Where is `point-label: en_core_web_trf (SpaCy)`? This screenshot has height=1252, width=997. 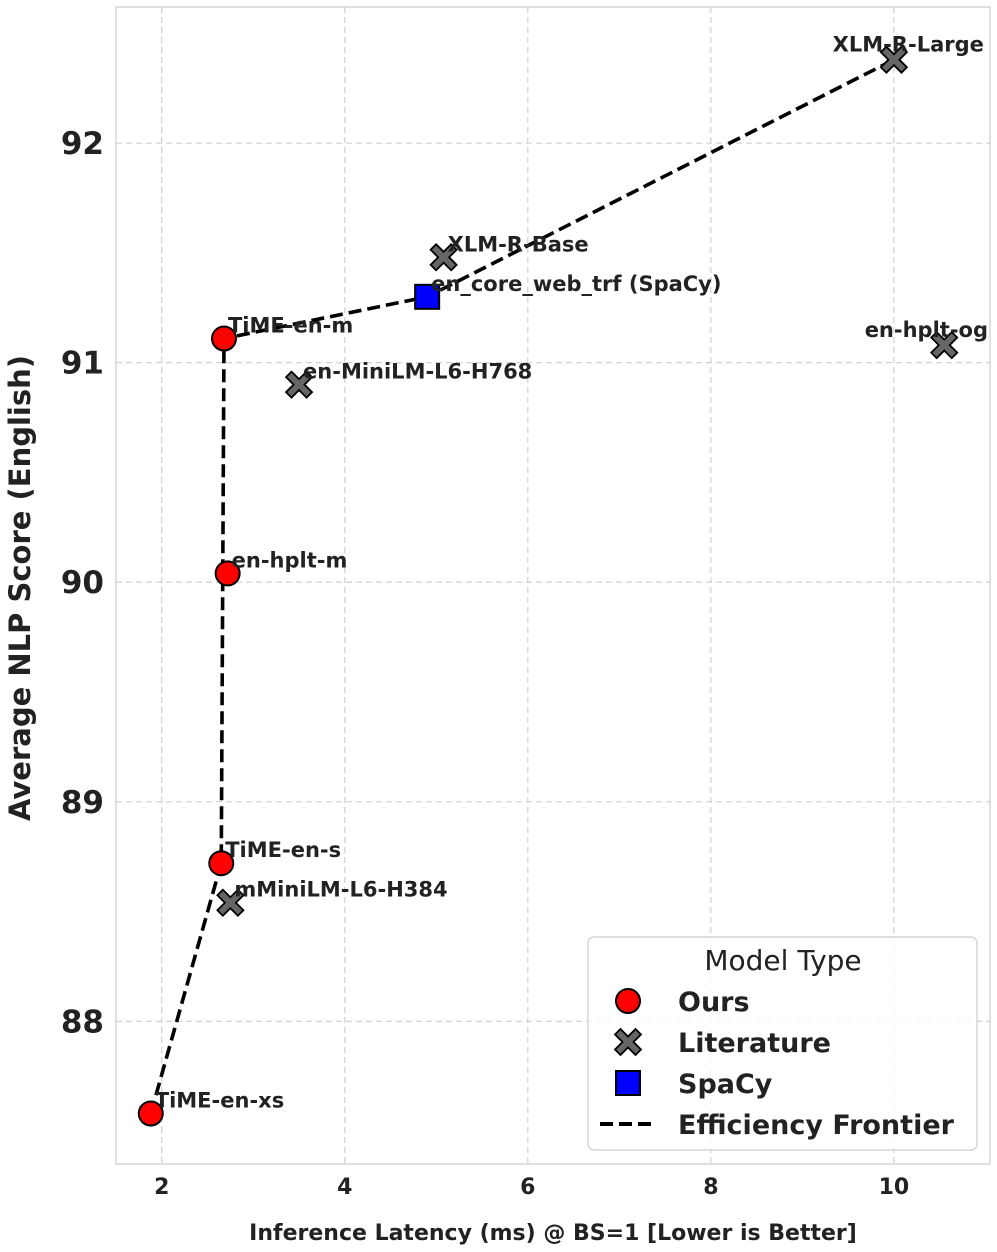 point-label: en_core_web_trf (SpaCy) is located at coordinates (576, 284).